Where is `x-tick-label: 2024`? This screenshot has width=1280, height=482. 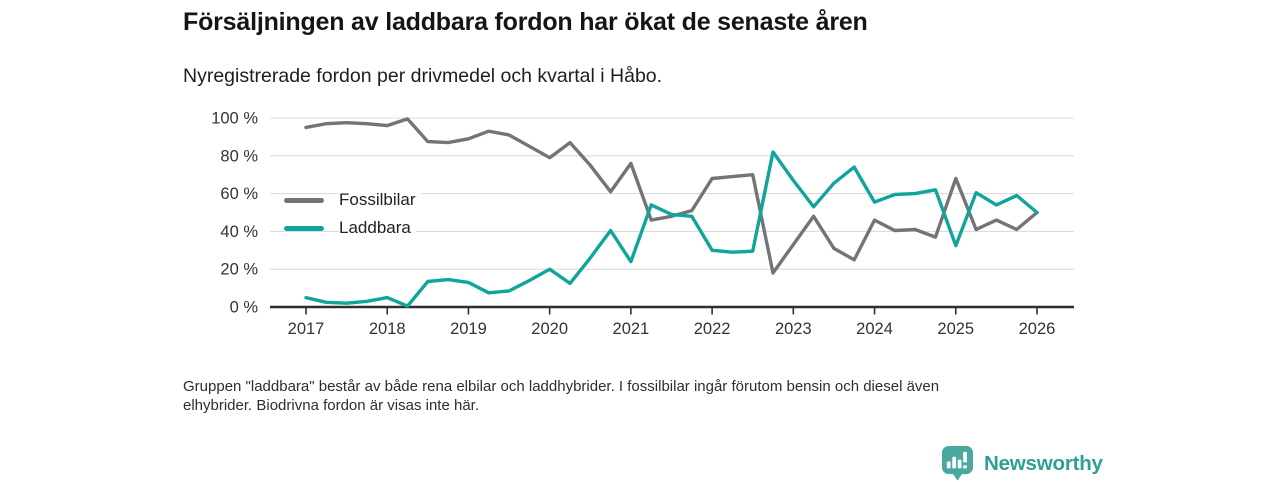
x-tick-label: 2024 is located at coordinates (874, 329).